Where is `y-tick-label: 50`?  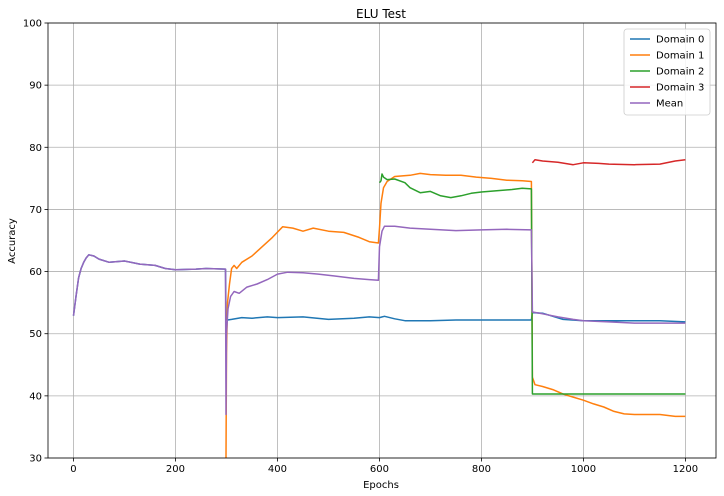
y-tick-label: 50 is located at coordinates (35, 334).